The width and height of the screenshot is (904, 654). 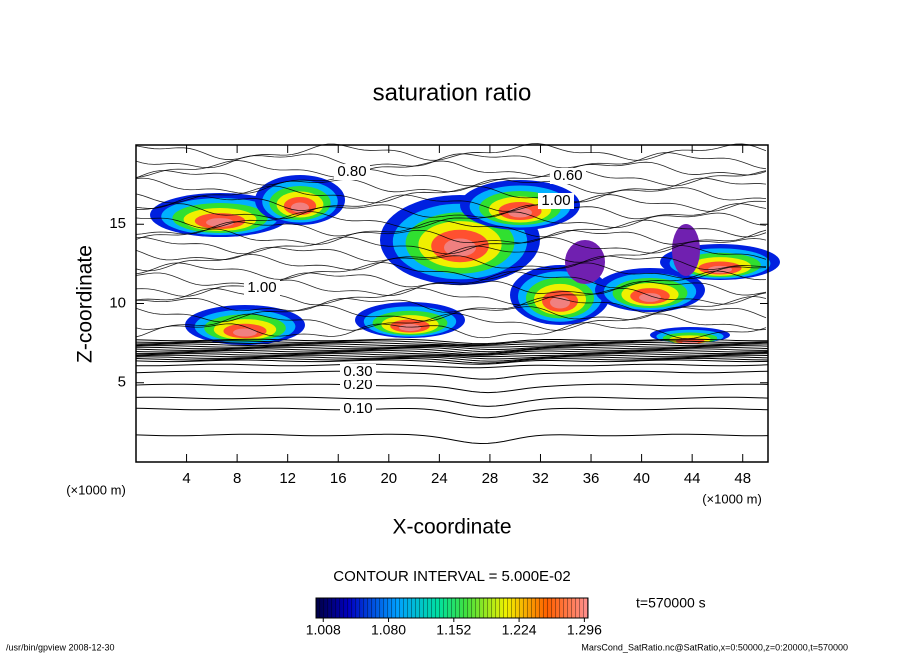 I want to click on contour-label: 0.20, so click(x=357, y=384).